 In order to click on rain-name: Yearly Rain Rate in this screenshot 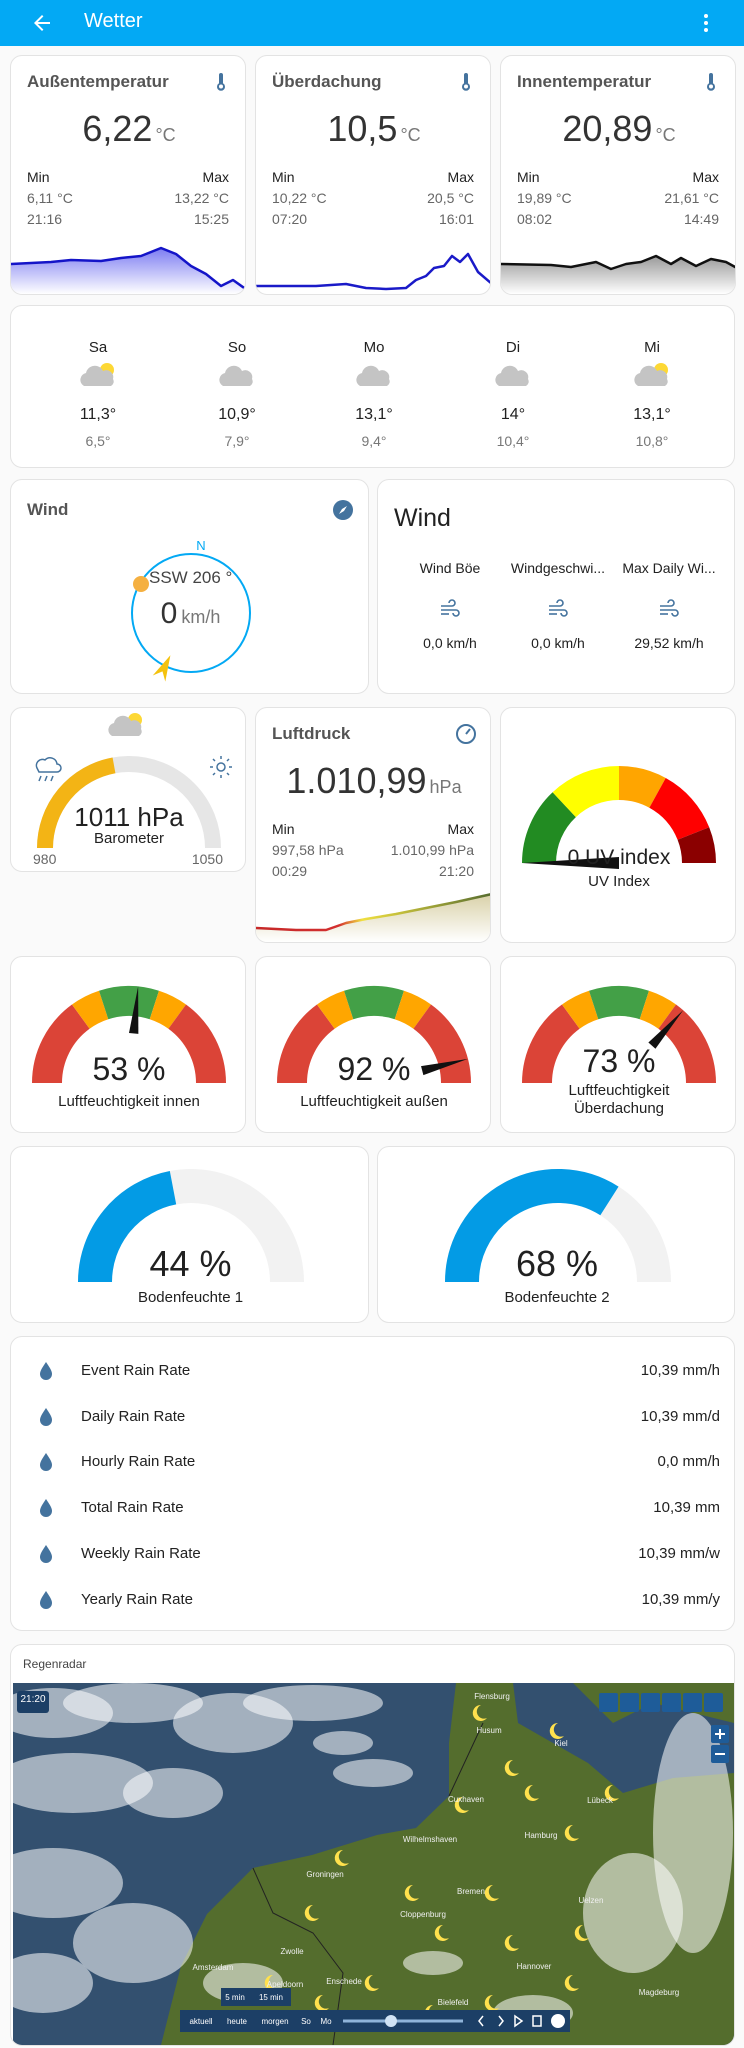, I will do `click(137, 1599)`.